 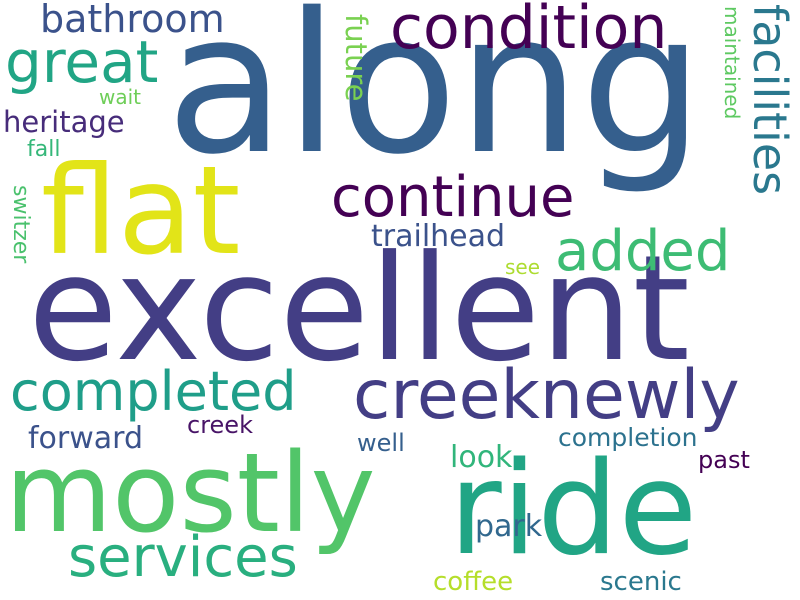 What do you see at coordinates (438, 236) in the screenshot?
I see `word-trailhead: trailhead` at bounding box center [438, 236].